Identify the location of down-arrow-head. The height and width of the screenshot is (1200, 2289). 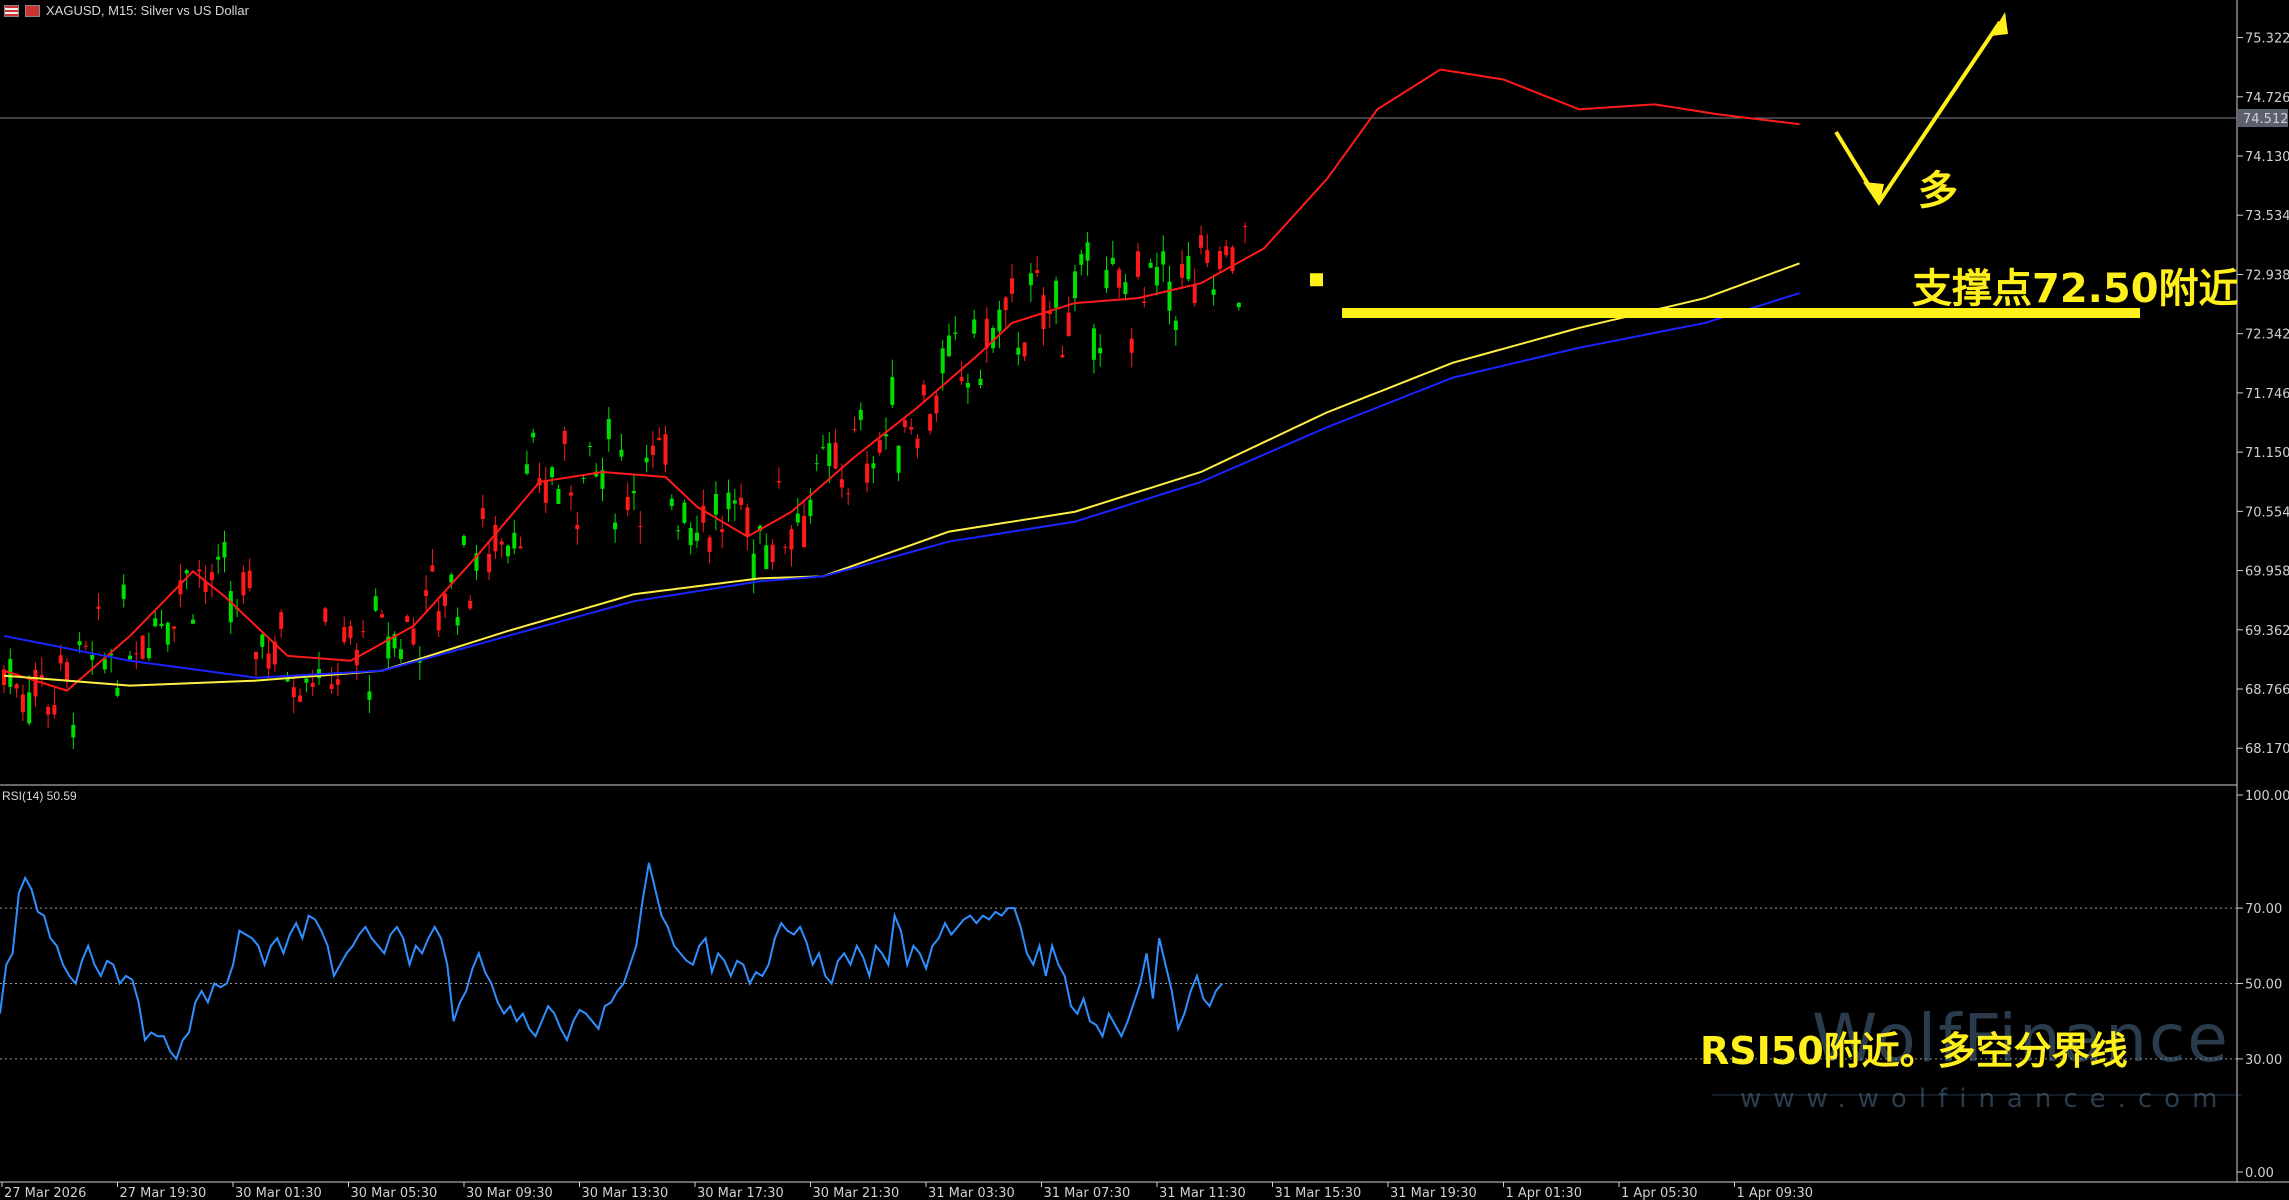
(1873, 194).